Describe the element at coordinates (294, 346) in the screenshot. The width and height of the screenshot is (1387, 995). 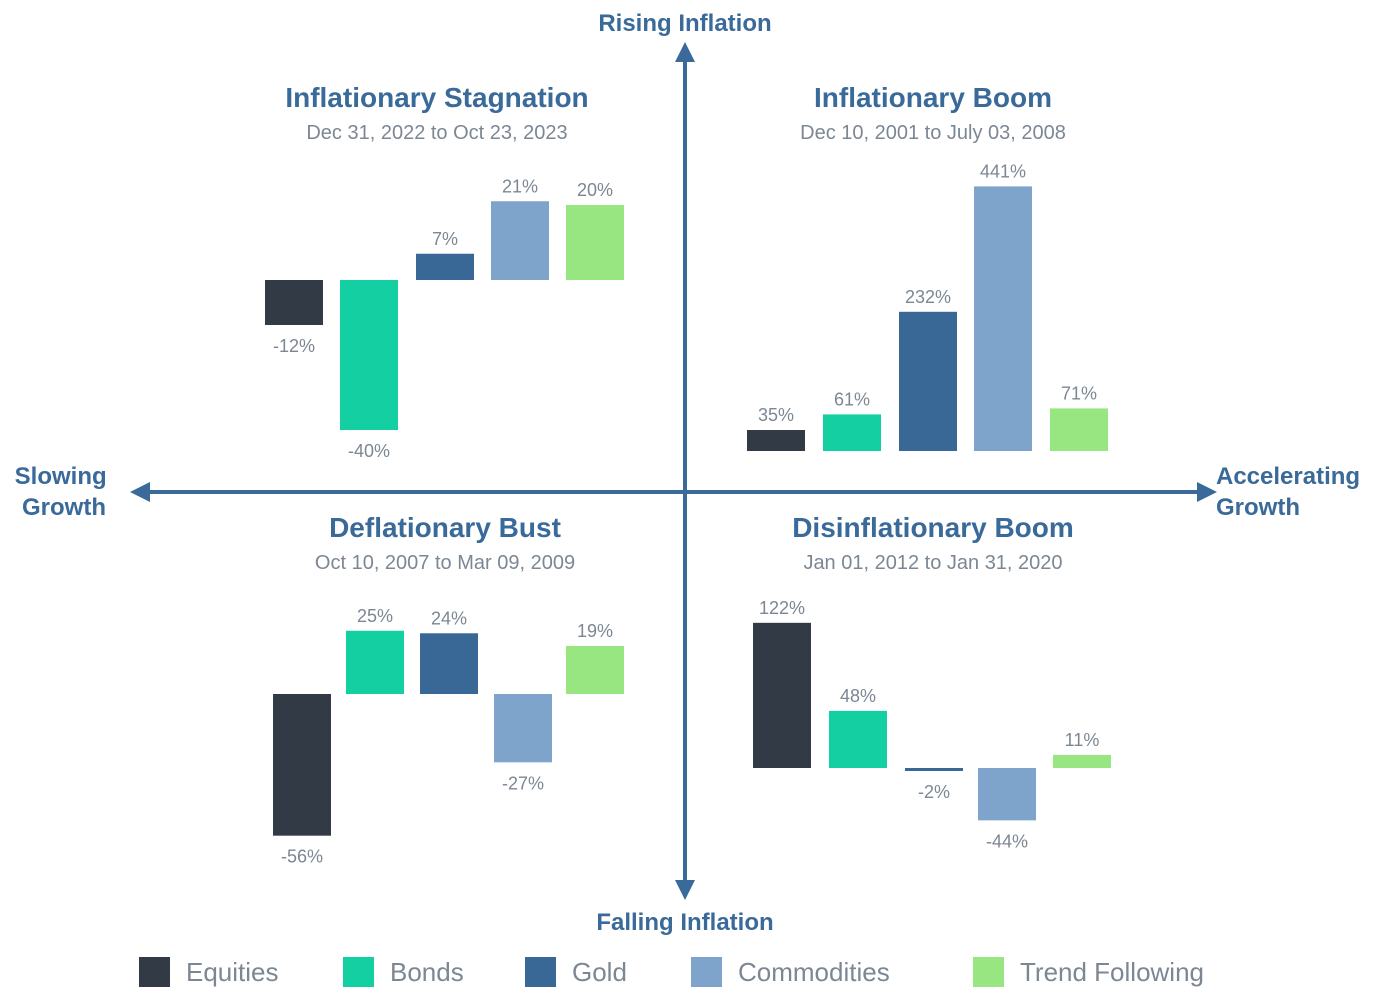
I see `bar-label-inflationary-stagnation-equities: -12%` at that location.